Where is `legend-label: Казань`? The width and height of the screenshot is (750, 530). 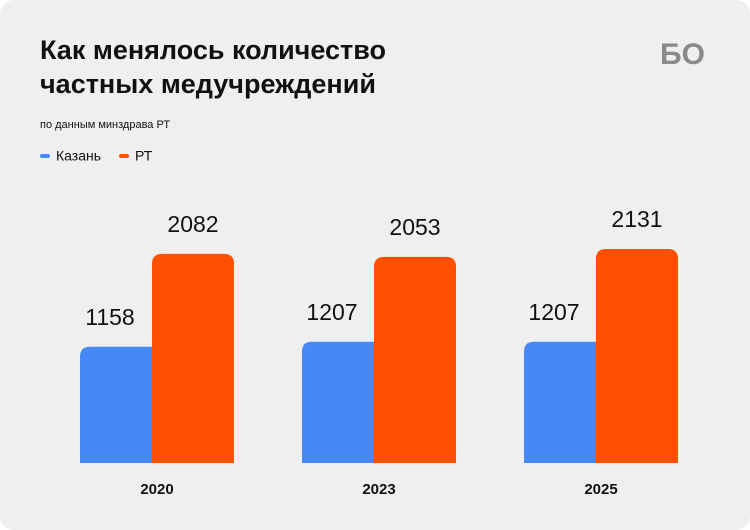 legend-label: Казань is located at coordinates (78, 156).